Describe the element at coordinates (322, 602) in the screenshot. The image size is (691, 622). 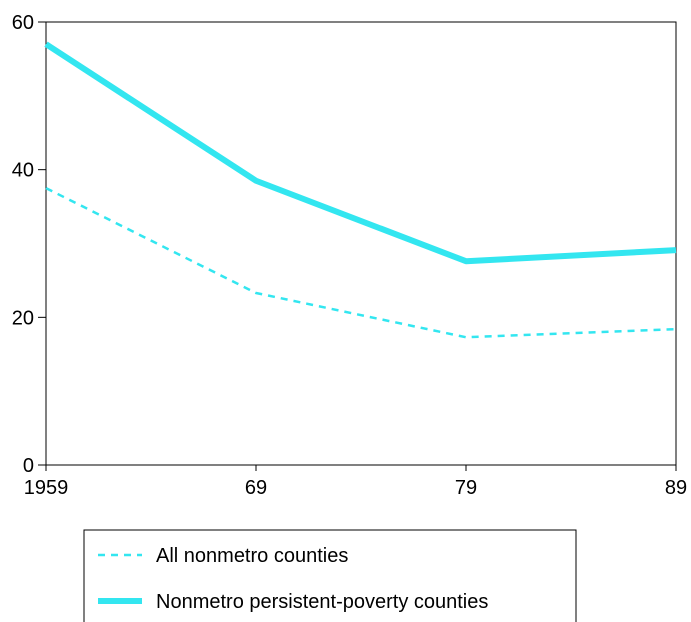
I see `legend-label-persistent-poverty: Nonmetro persistent-poverty counties` at that location.